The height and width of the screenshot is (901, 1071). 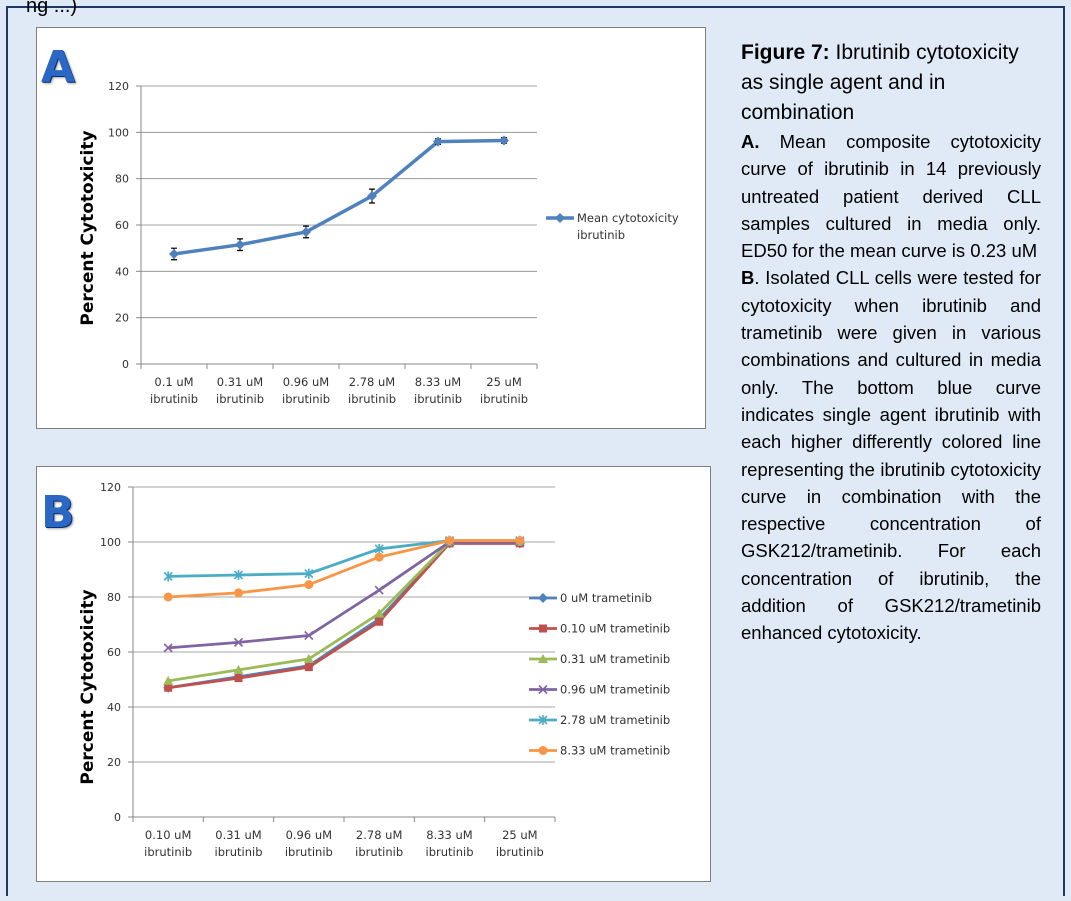 What do you see at coordinates (615, 720) in the screenshot?
I see `legend-label: 2.78 uM trametinib` at bounding box center [615, 720].